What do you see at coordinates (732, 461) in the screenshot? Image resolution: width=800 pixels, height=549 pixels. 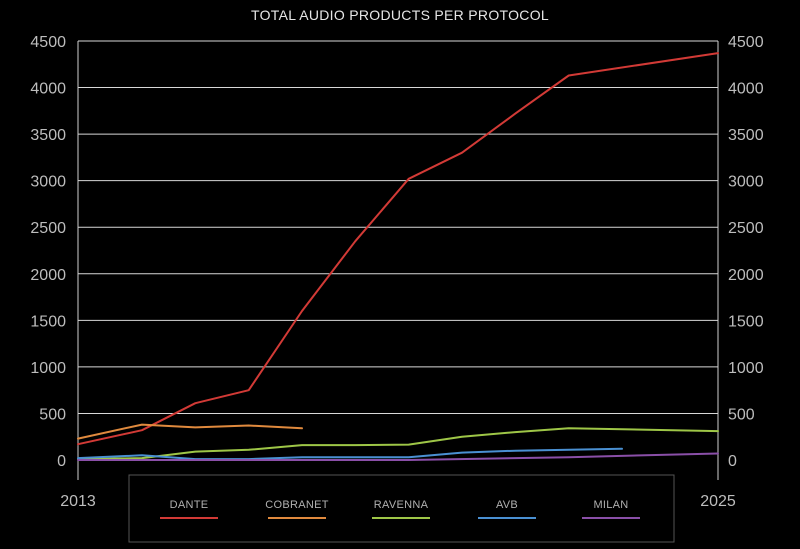 I see `y-tick-label-right: 0` at bounding box center [732, 461].